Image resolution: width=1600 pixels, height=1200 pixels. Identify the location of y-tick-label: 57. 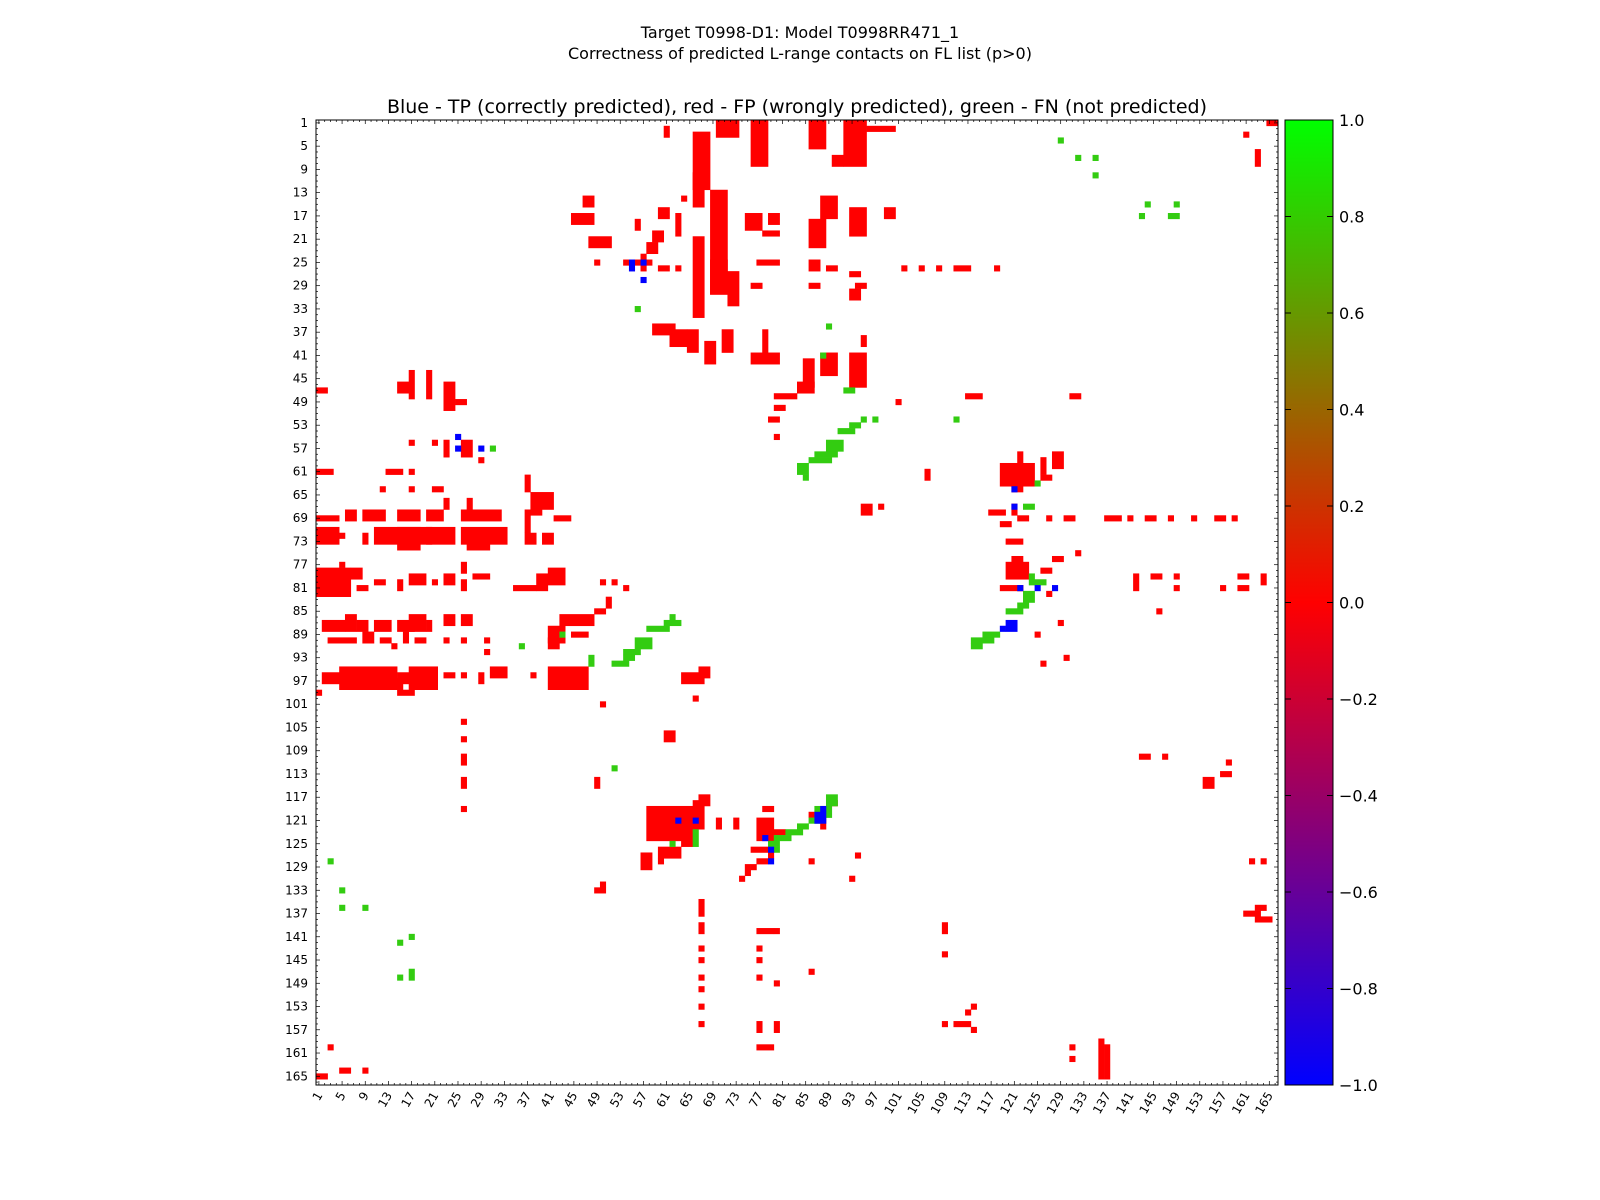
(300, 448).